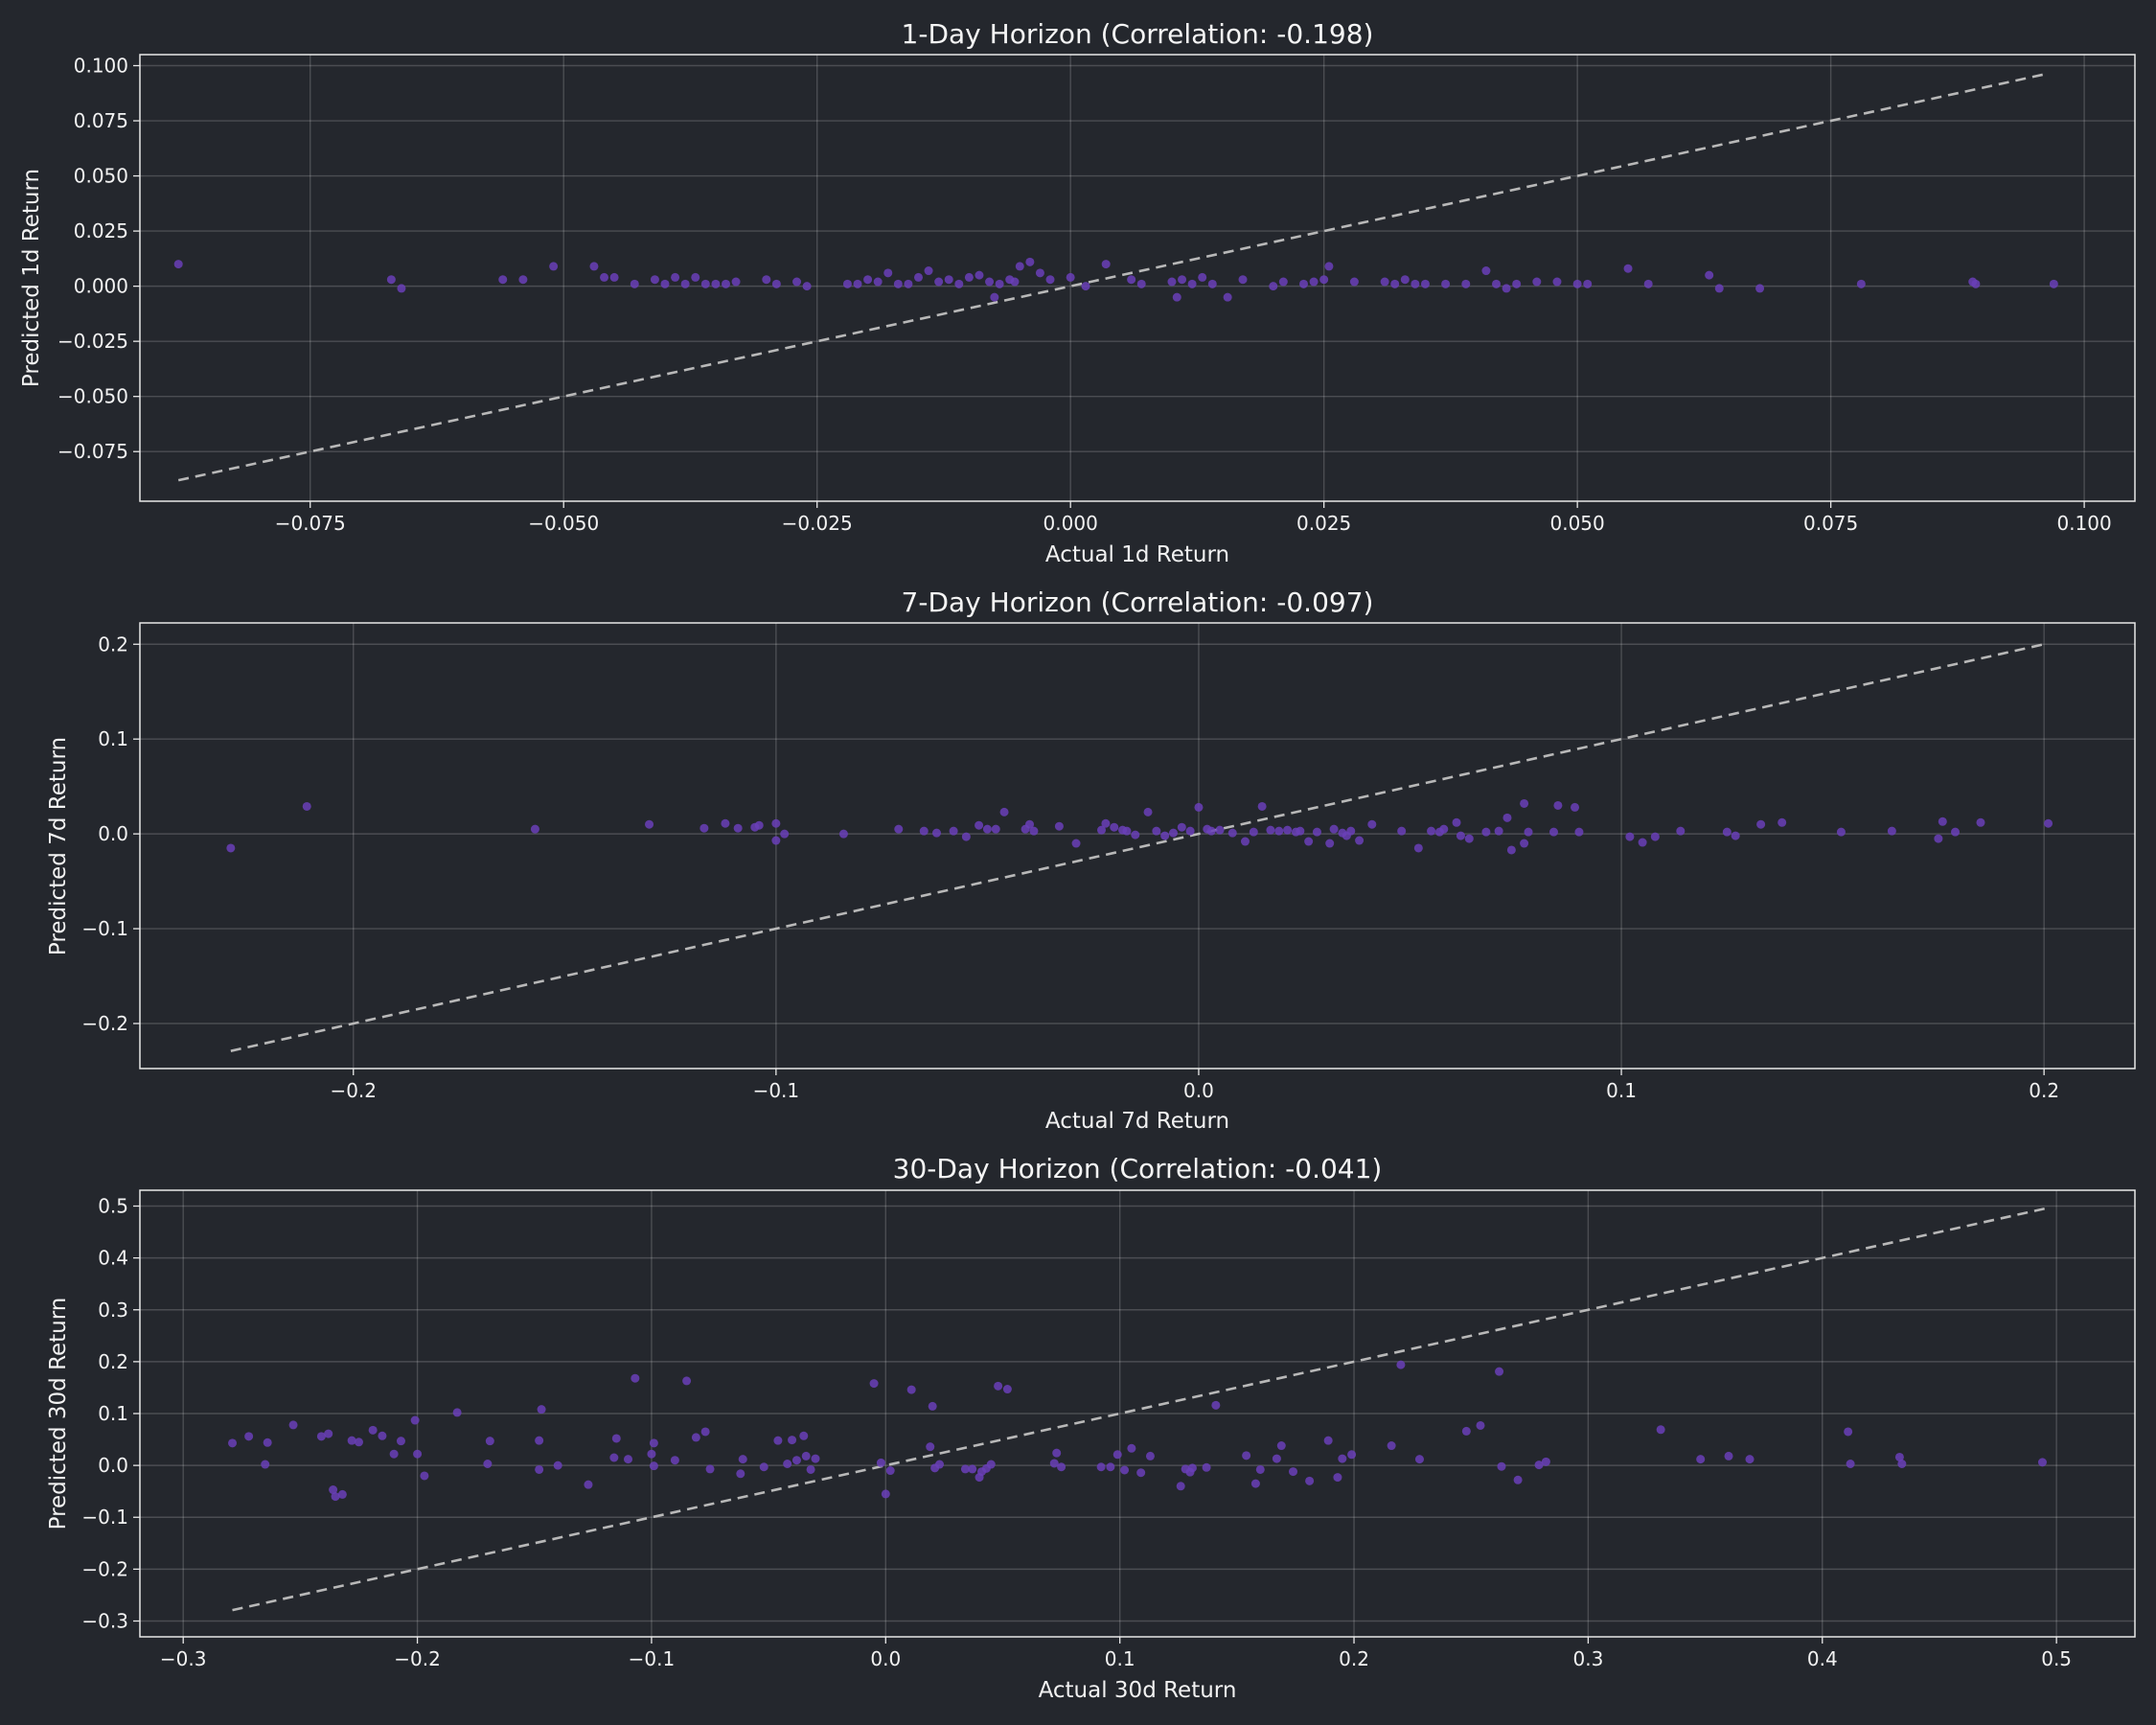 The width and height of the screenshot is (2156, 1725). Describe the element at coordinates (1822, 1658) in the screenshot. I see `x-tick-label-30d: 0.4` at that location.